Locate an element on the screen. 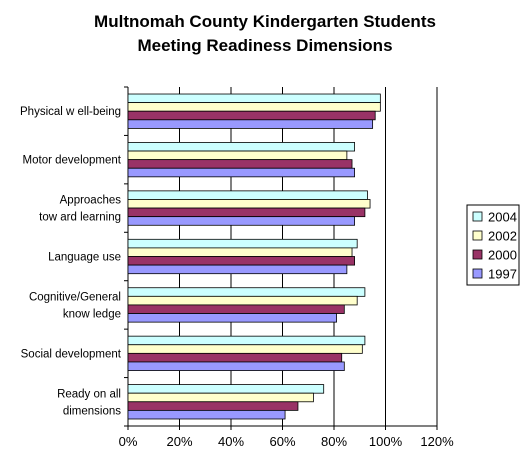 The height and width of the screenshot is (460, 530). category-label: Language use is located at coordinates (84, 258).